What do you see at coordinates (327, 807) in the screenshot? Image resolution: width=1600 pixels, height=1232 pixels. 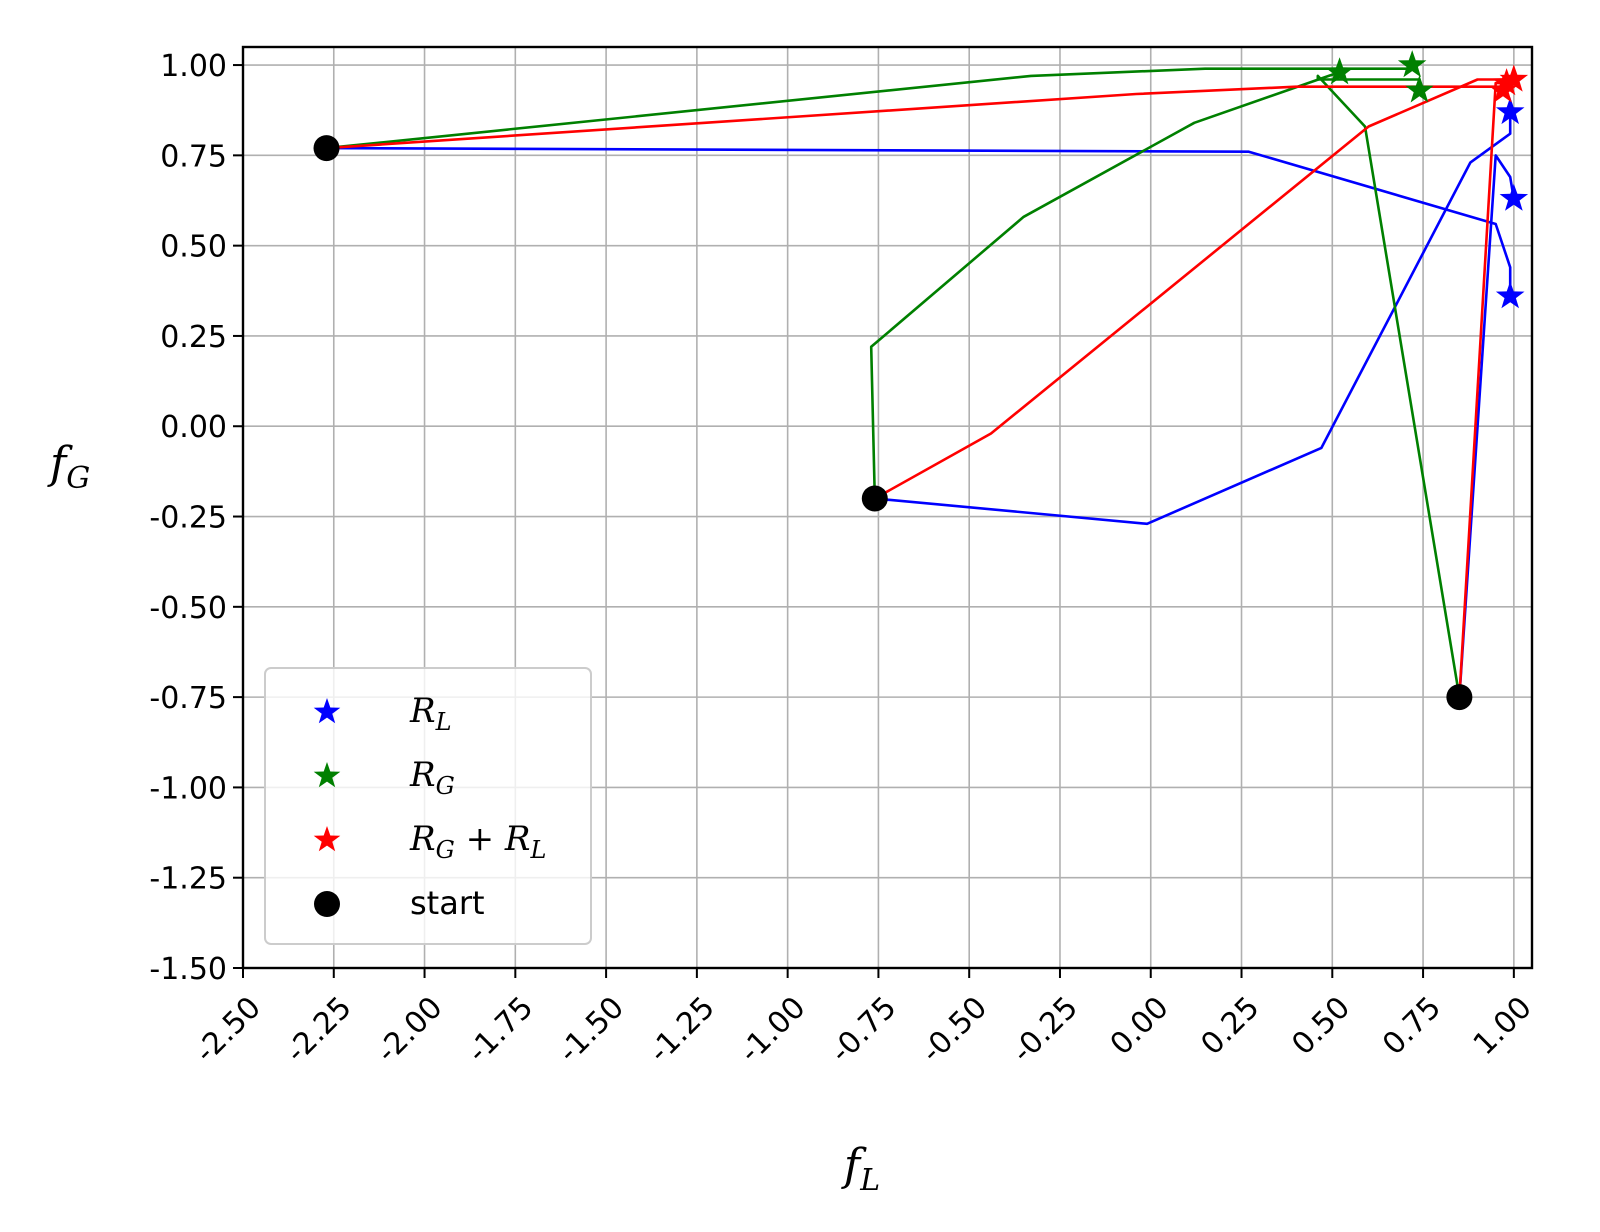 I see `legend-markers` at bounding box center [327, 807].